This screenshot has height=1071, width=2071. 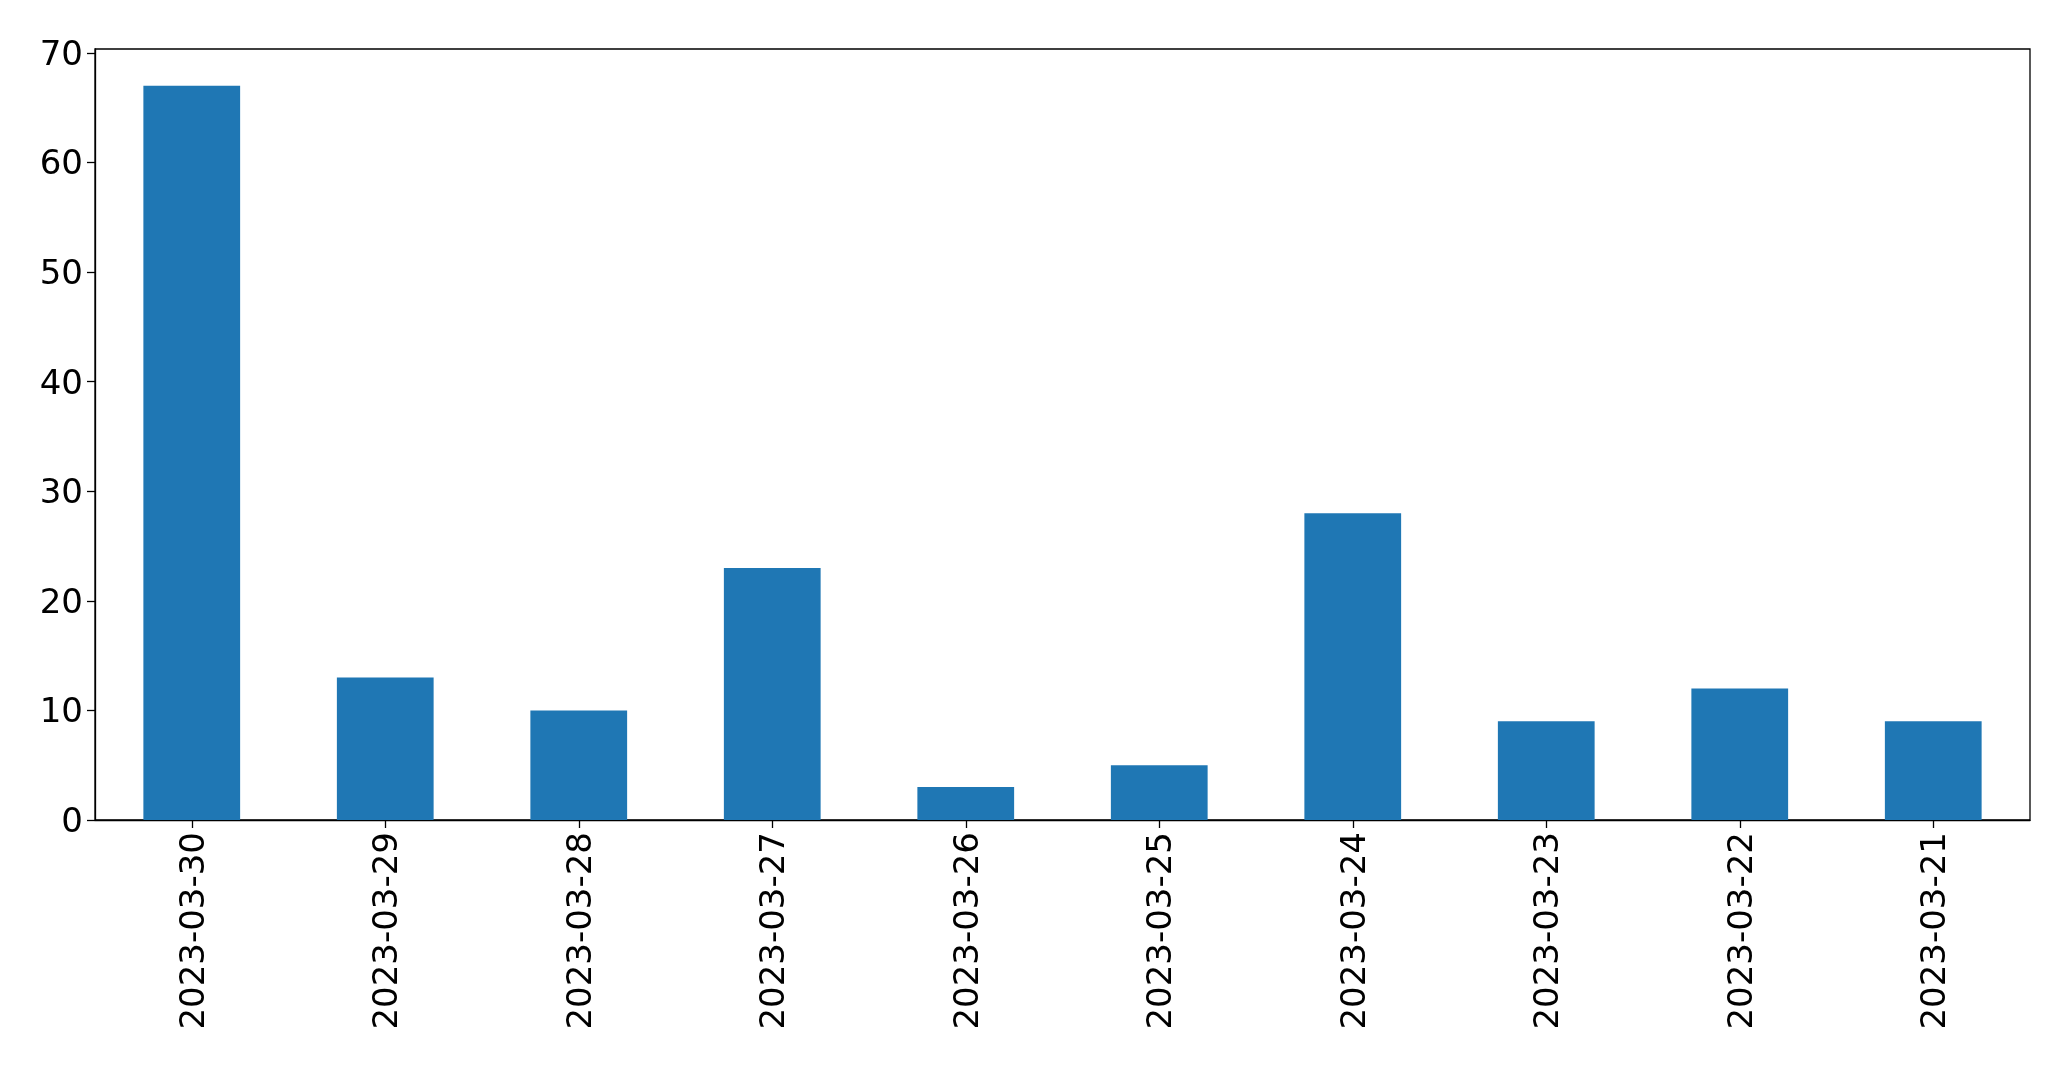 I want to click on y-tick-label: 40, so click(x=61, y=381).